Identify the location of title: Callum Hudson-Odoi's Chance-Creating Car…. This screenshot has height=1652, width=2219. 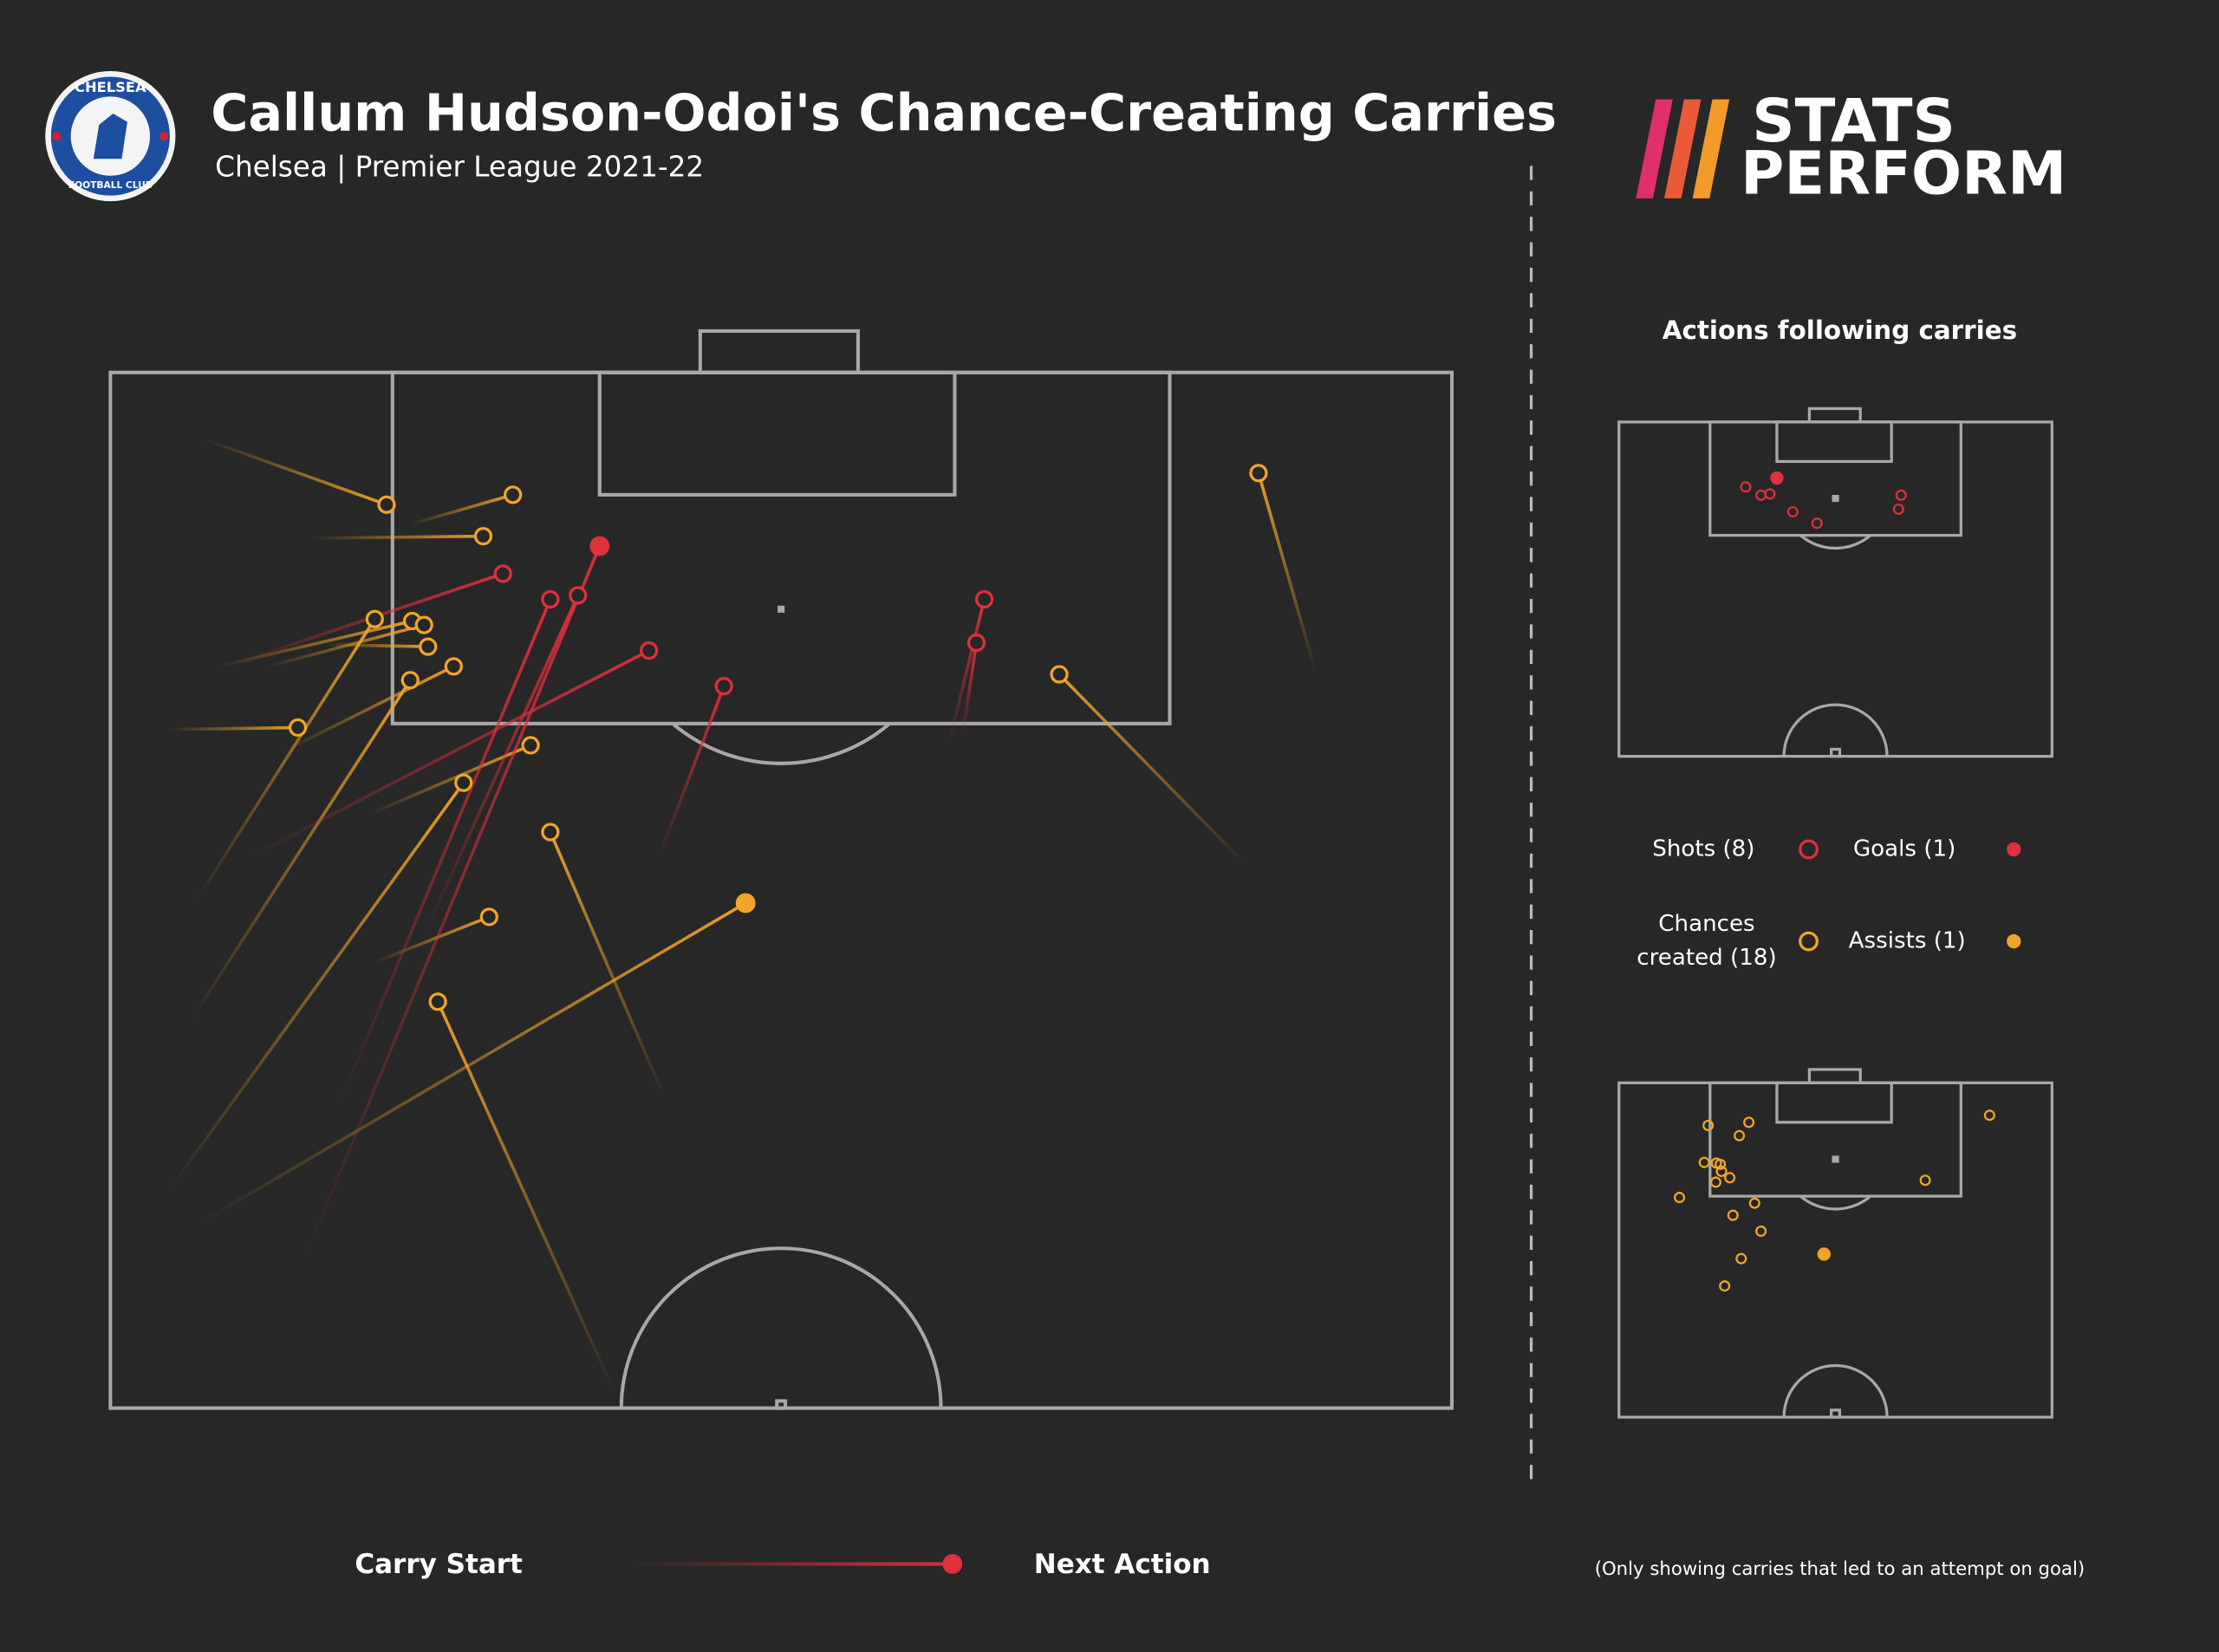
(884, 112).